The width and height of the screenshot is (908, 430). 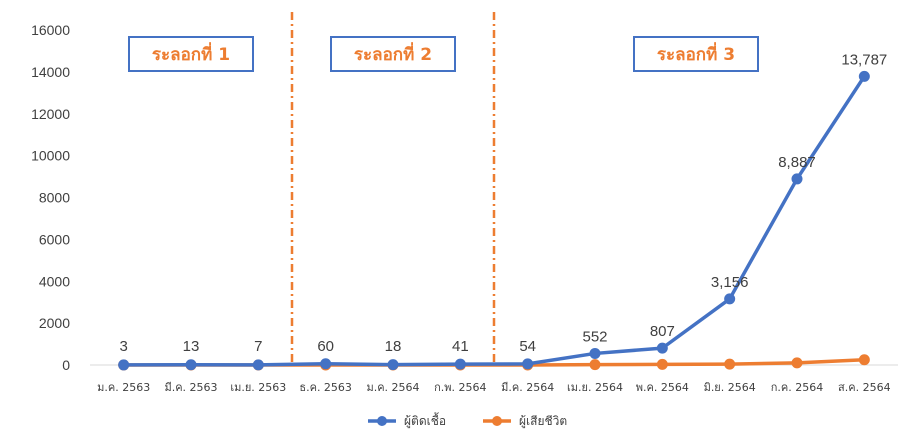 What do you see at coordinates (662, 387) in the screenshot?
I see `x-tick-label: พ.ค. 2564` at bounding box center [662, 387].